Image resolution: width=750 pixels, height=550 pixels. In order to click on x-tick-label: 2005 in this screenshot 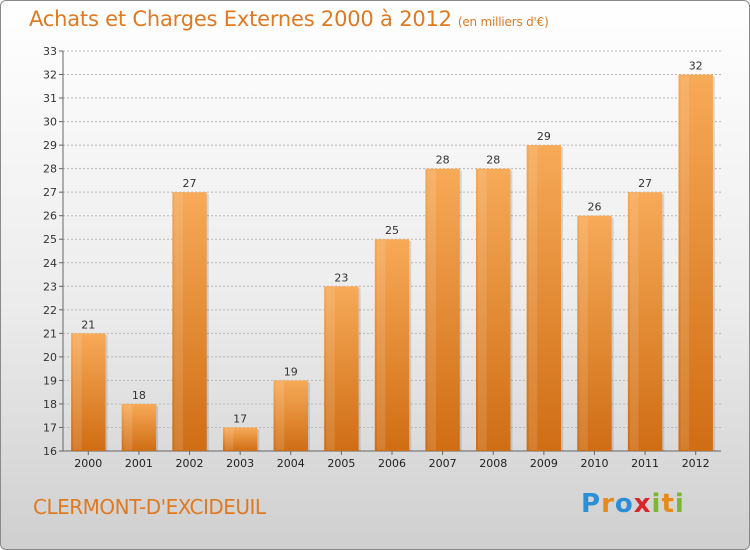, I will do `click(341, 463)`.